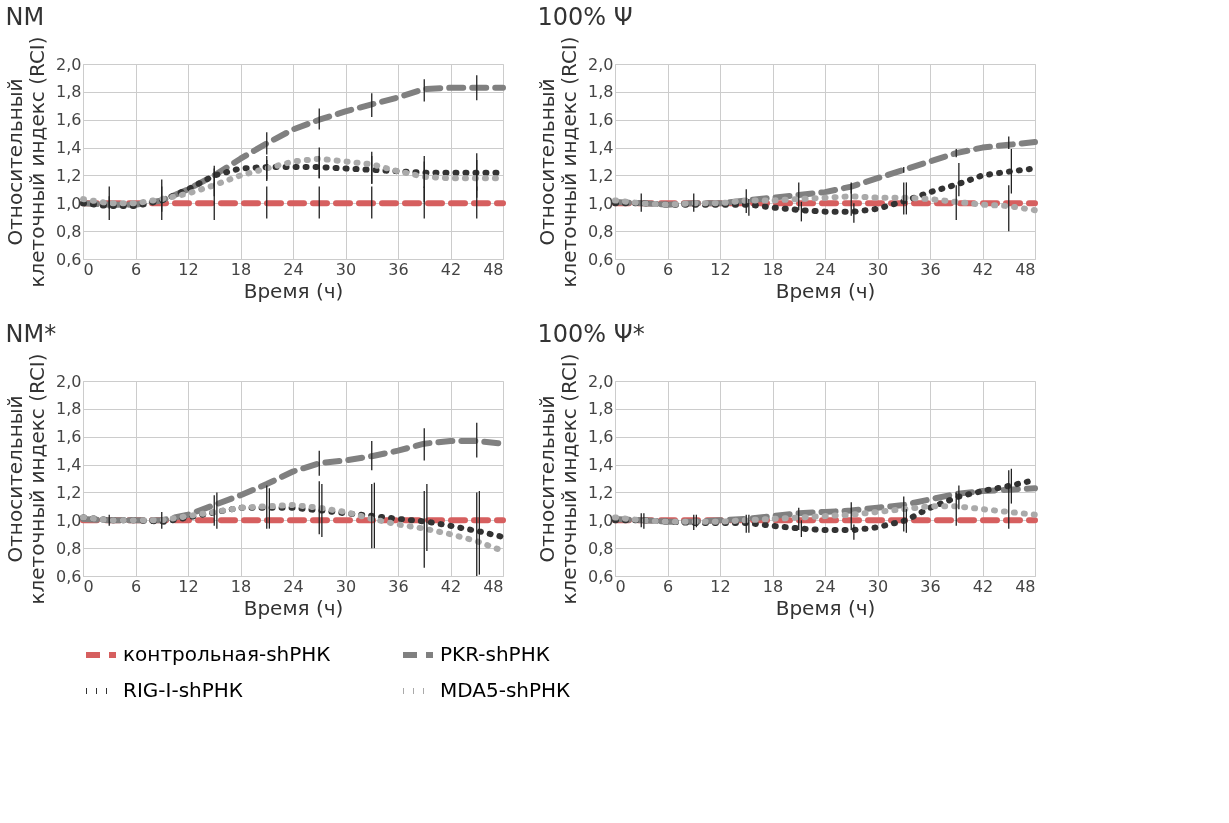 The image size is (1229, 823). I want to click on chart-title: NM, so click(25, 16).